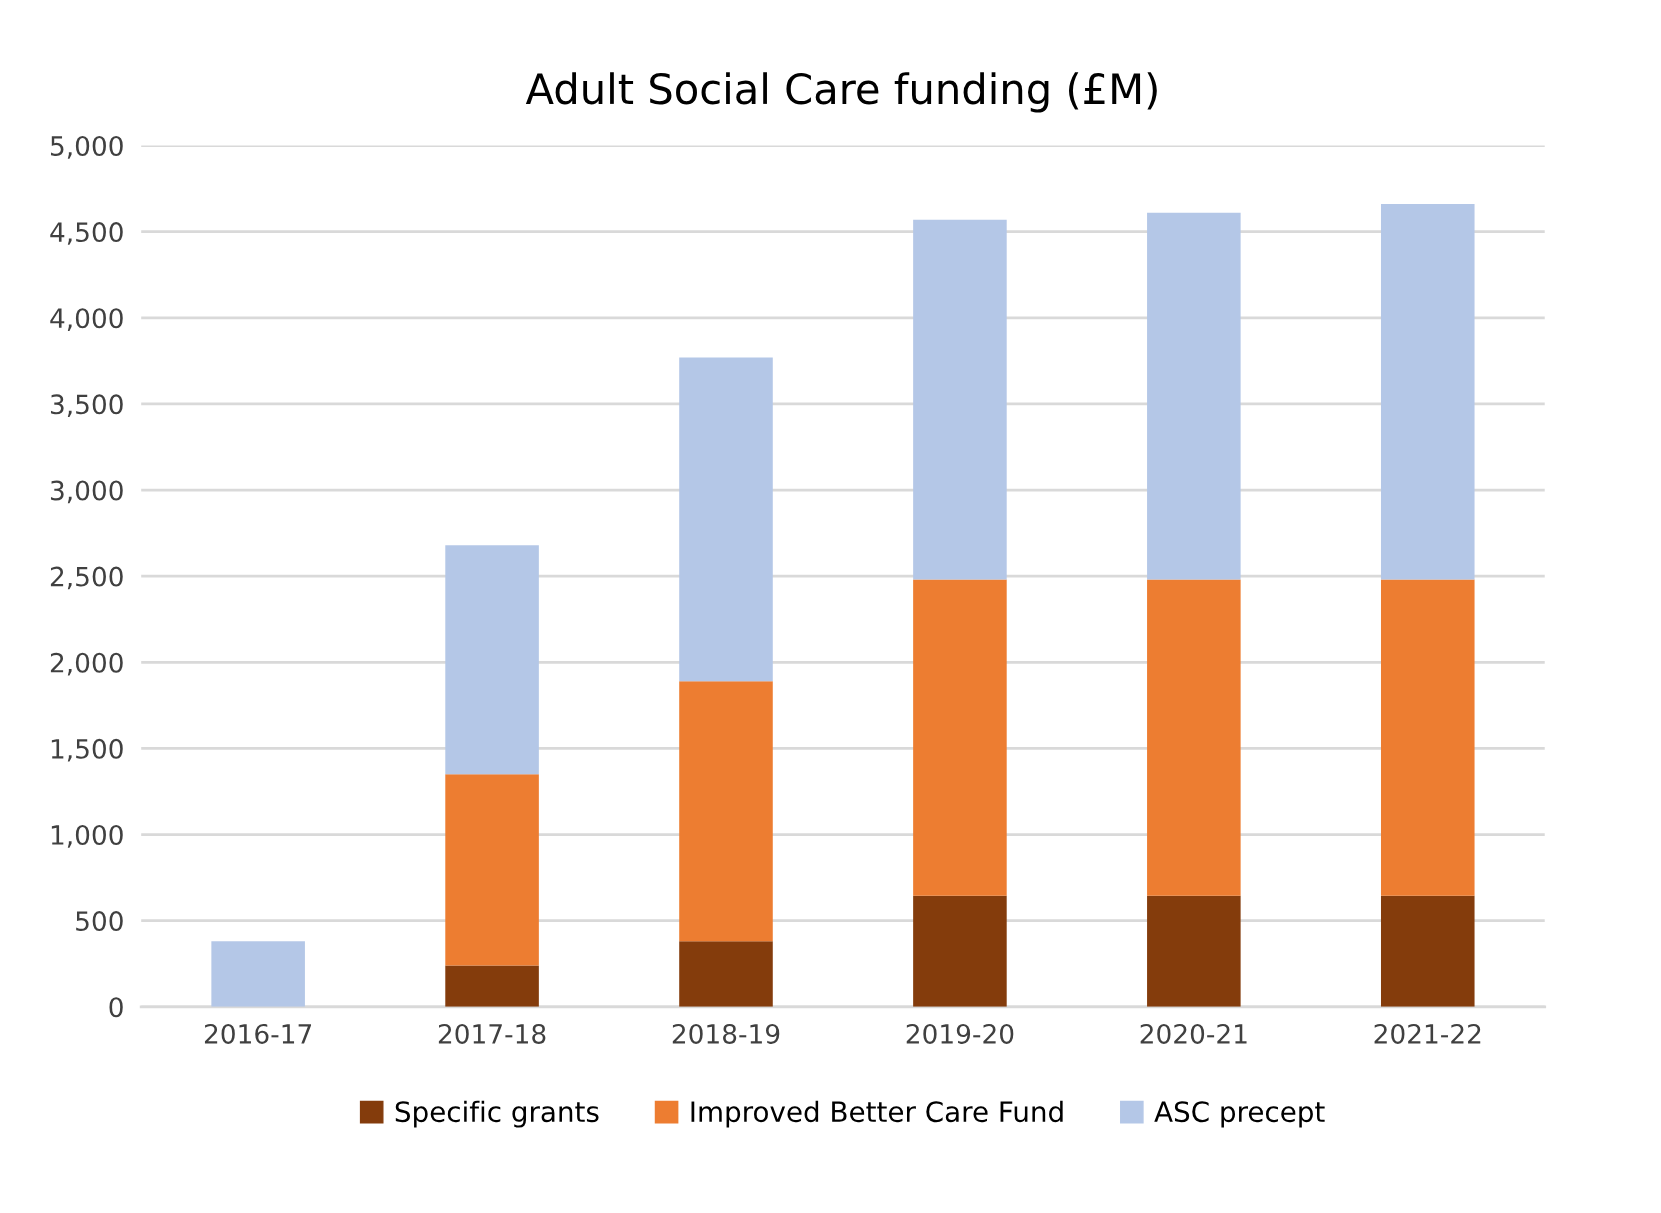 The width and height of the screenshot is (1661, 1213). What do you see at coordinates (1427, 1033) in the screenshot?
I see `x-tick-label: 2021-22` at bounding box center [1427, 1033].